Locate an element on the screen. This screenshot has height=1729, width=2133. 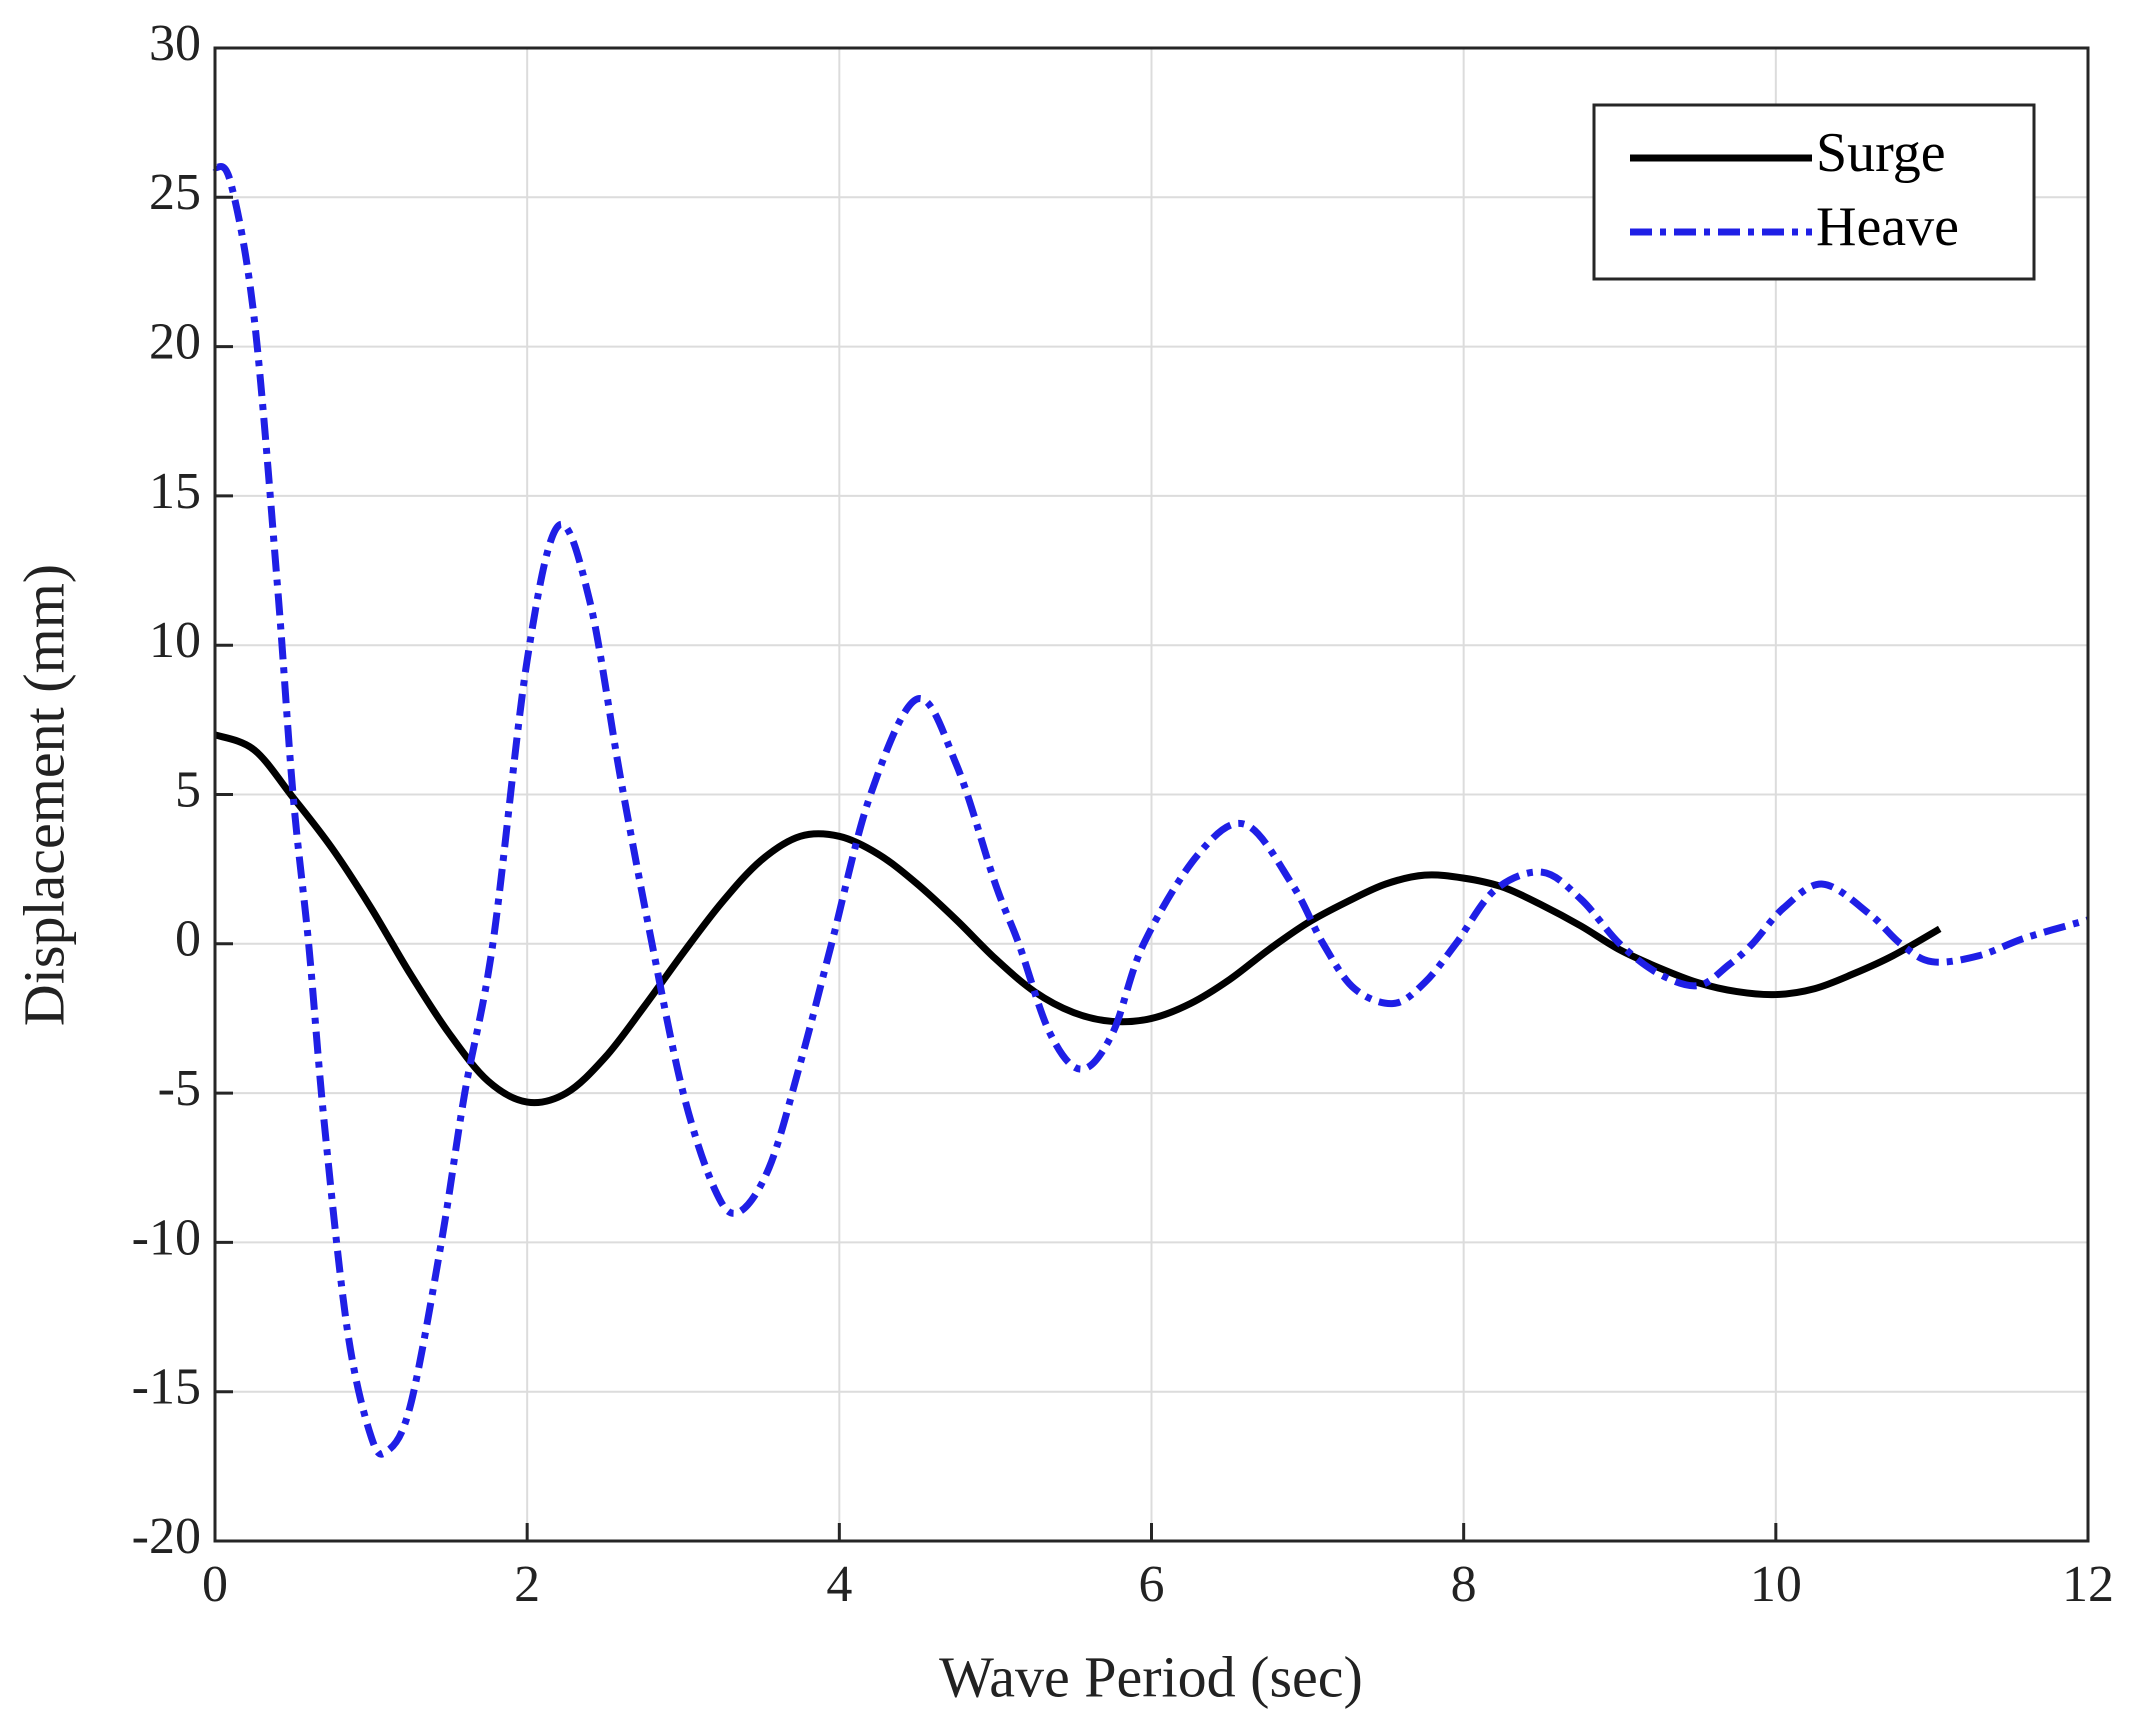
y-tick-label: -20 is located at coordinates (166, 1536).